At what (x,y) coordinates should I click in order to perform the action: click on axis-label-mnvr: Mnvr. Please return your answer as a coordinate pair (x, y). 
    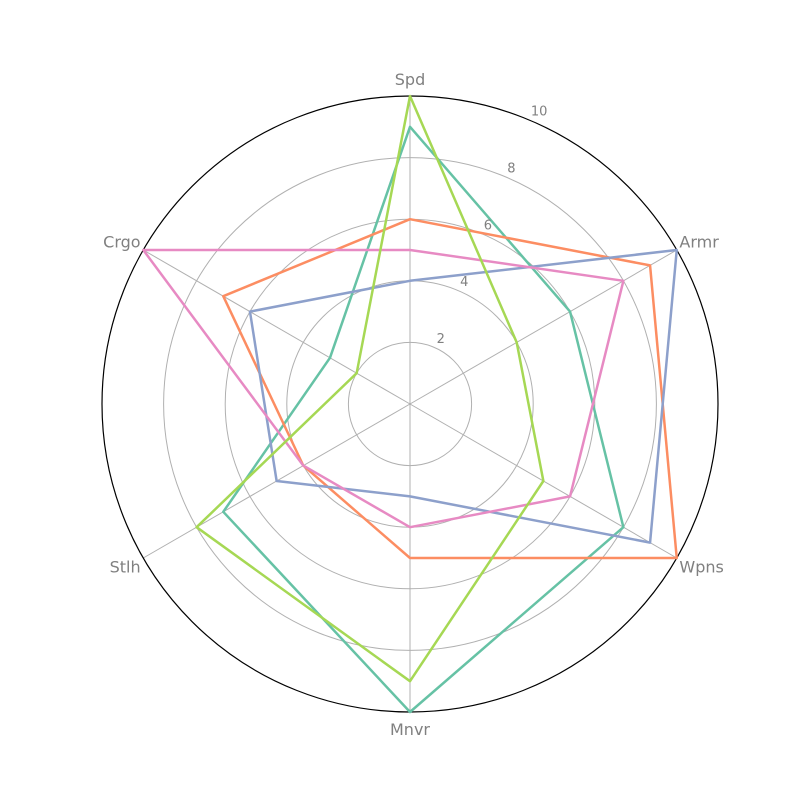
    Looking at the image, I should click on (410, 729).